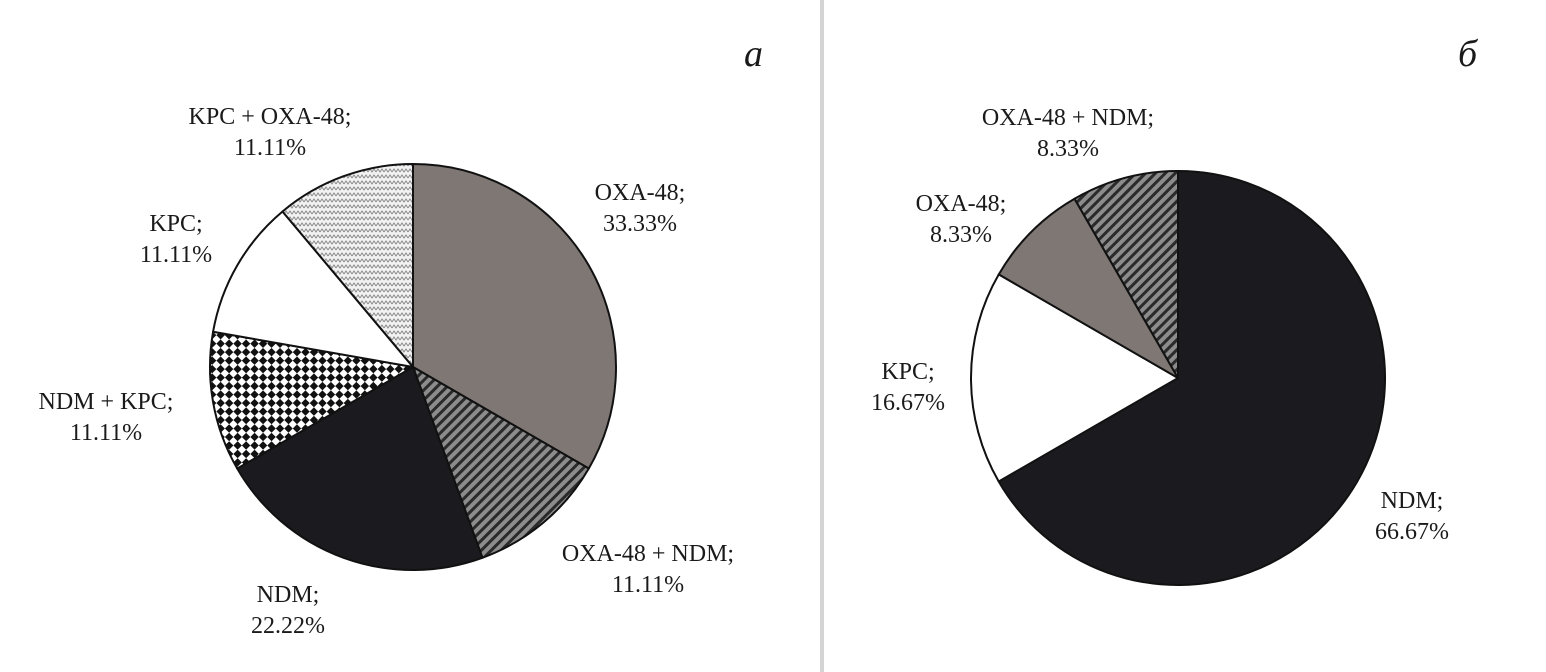  Describe the element at coordinates (1126, 274) in the screenshot. I see `pie-b-slice-oxa-48-ndm` at that location.